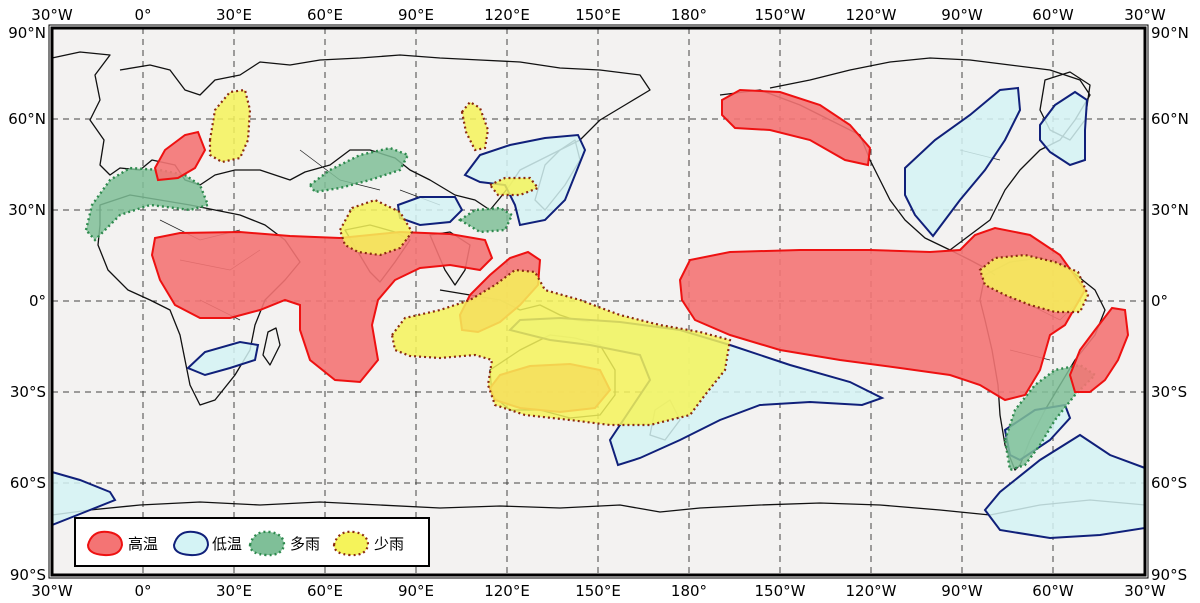  What do you see at coordinates (780, 15) in the screenshot?
I see `lon-label-top: 150°W` at bounding box center [780, 15].